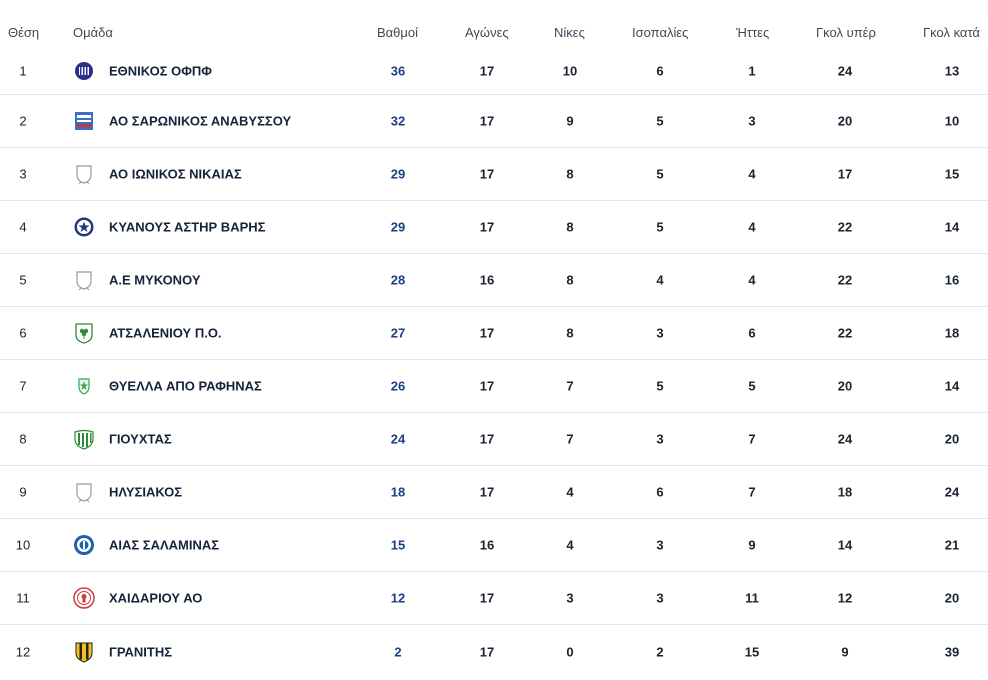 This screenshot has width=988, height=680. Describe the element at coordinates (398, 121) in the screenshot. I see `row-points: 32` at that location.